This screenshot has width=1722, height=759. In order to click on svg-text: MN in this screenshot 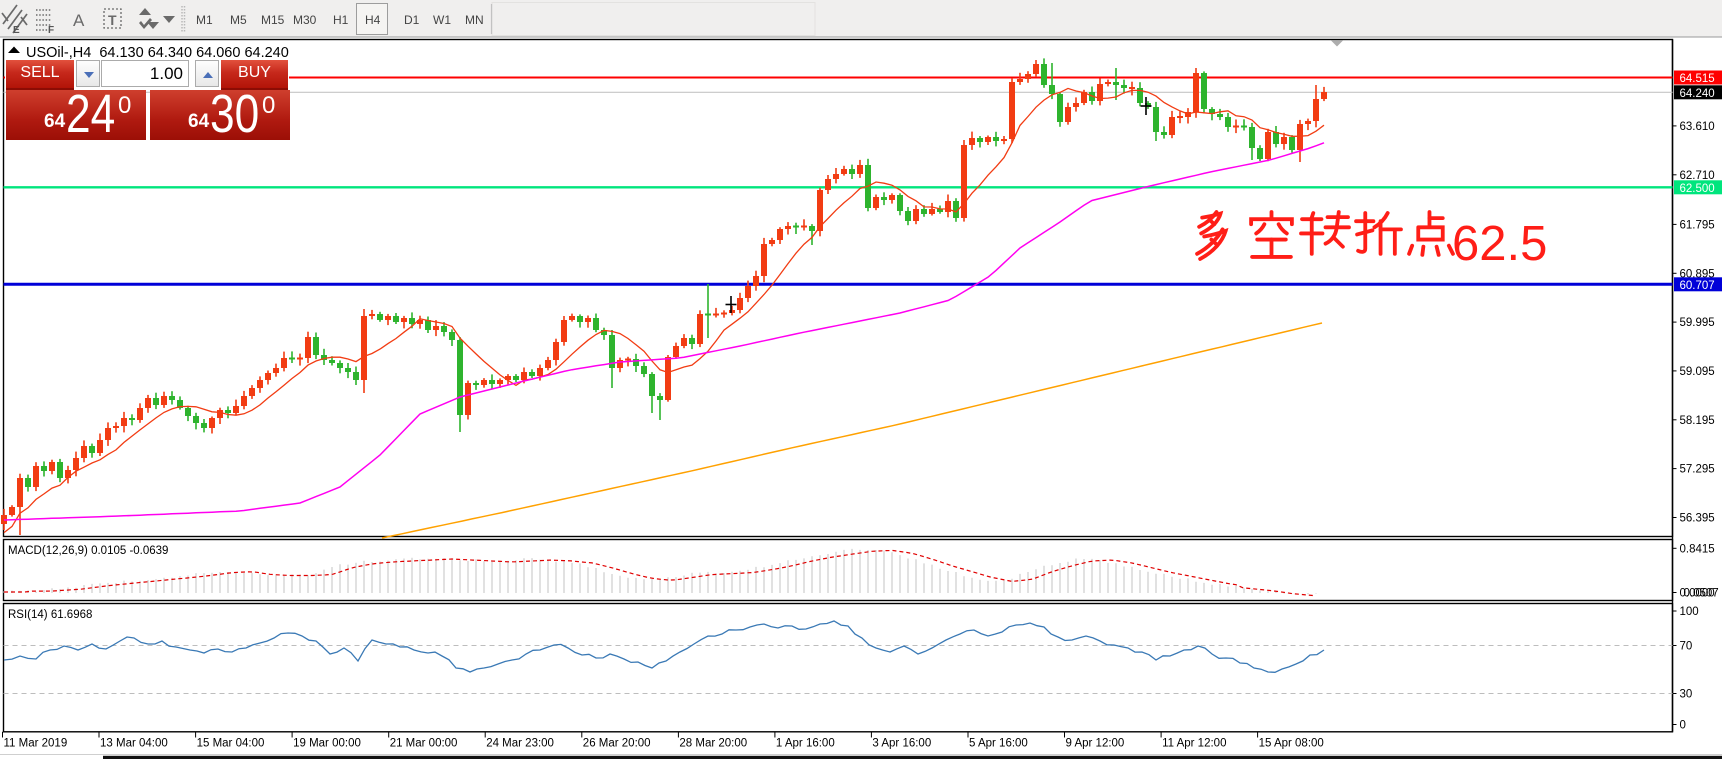, I will do `click(474, 20)`.